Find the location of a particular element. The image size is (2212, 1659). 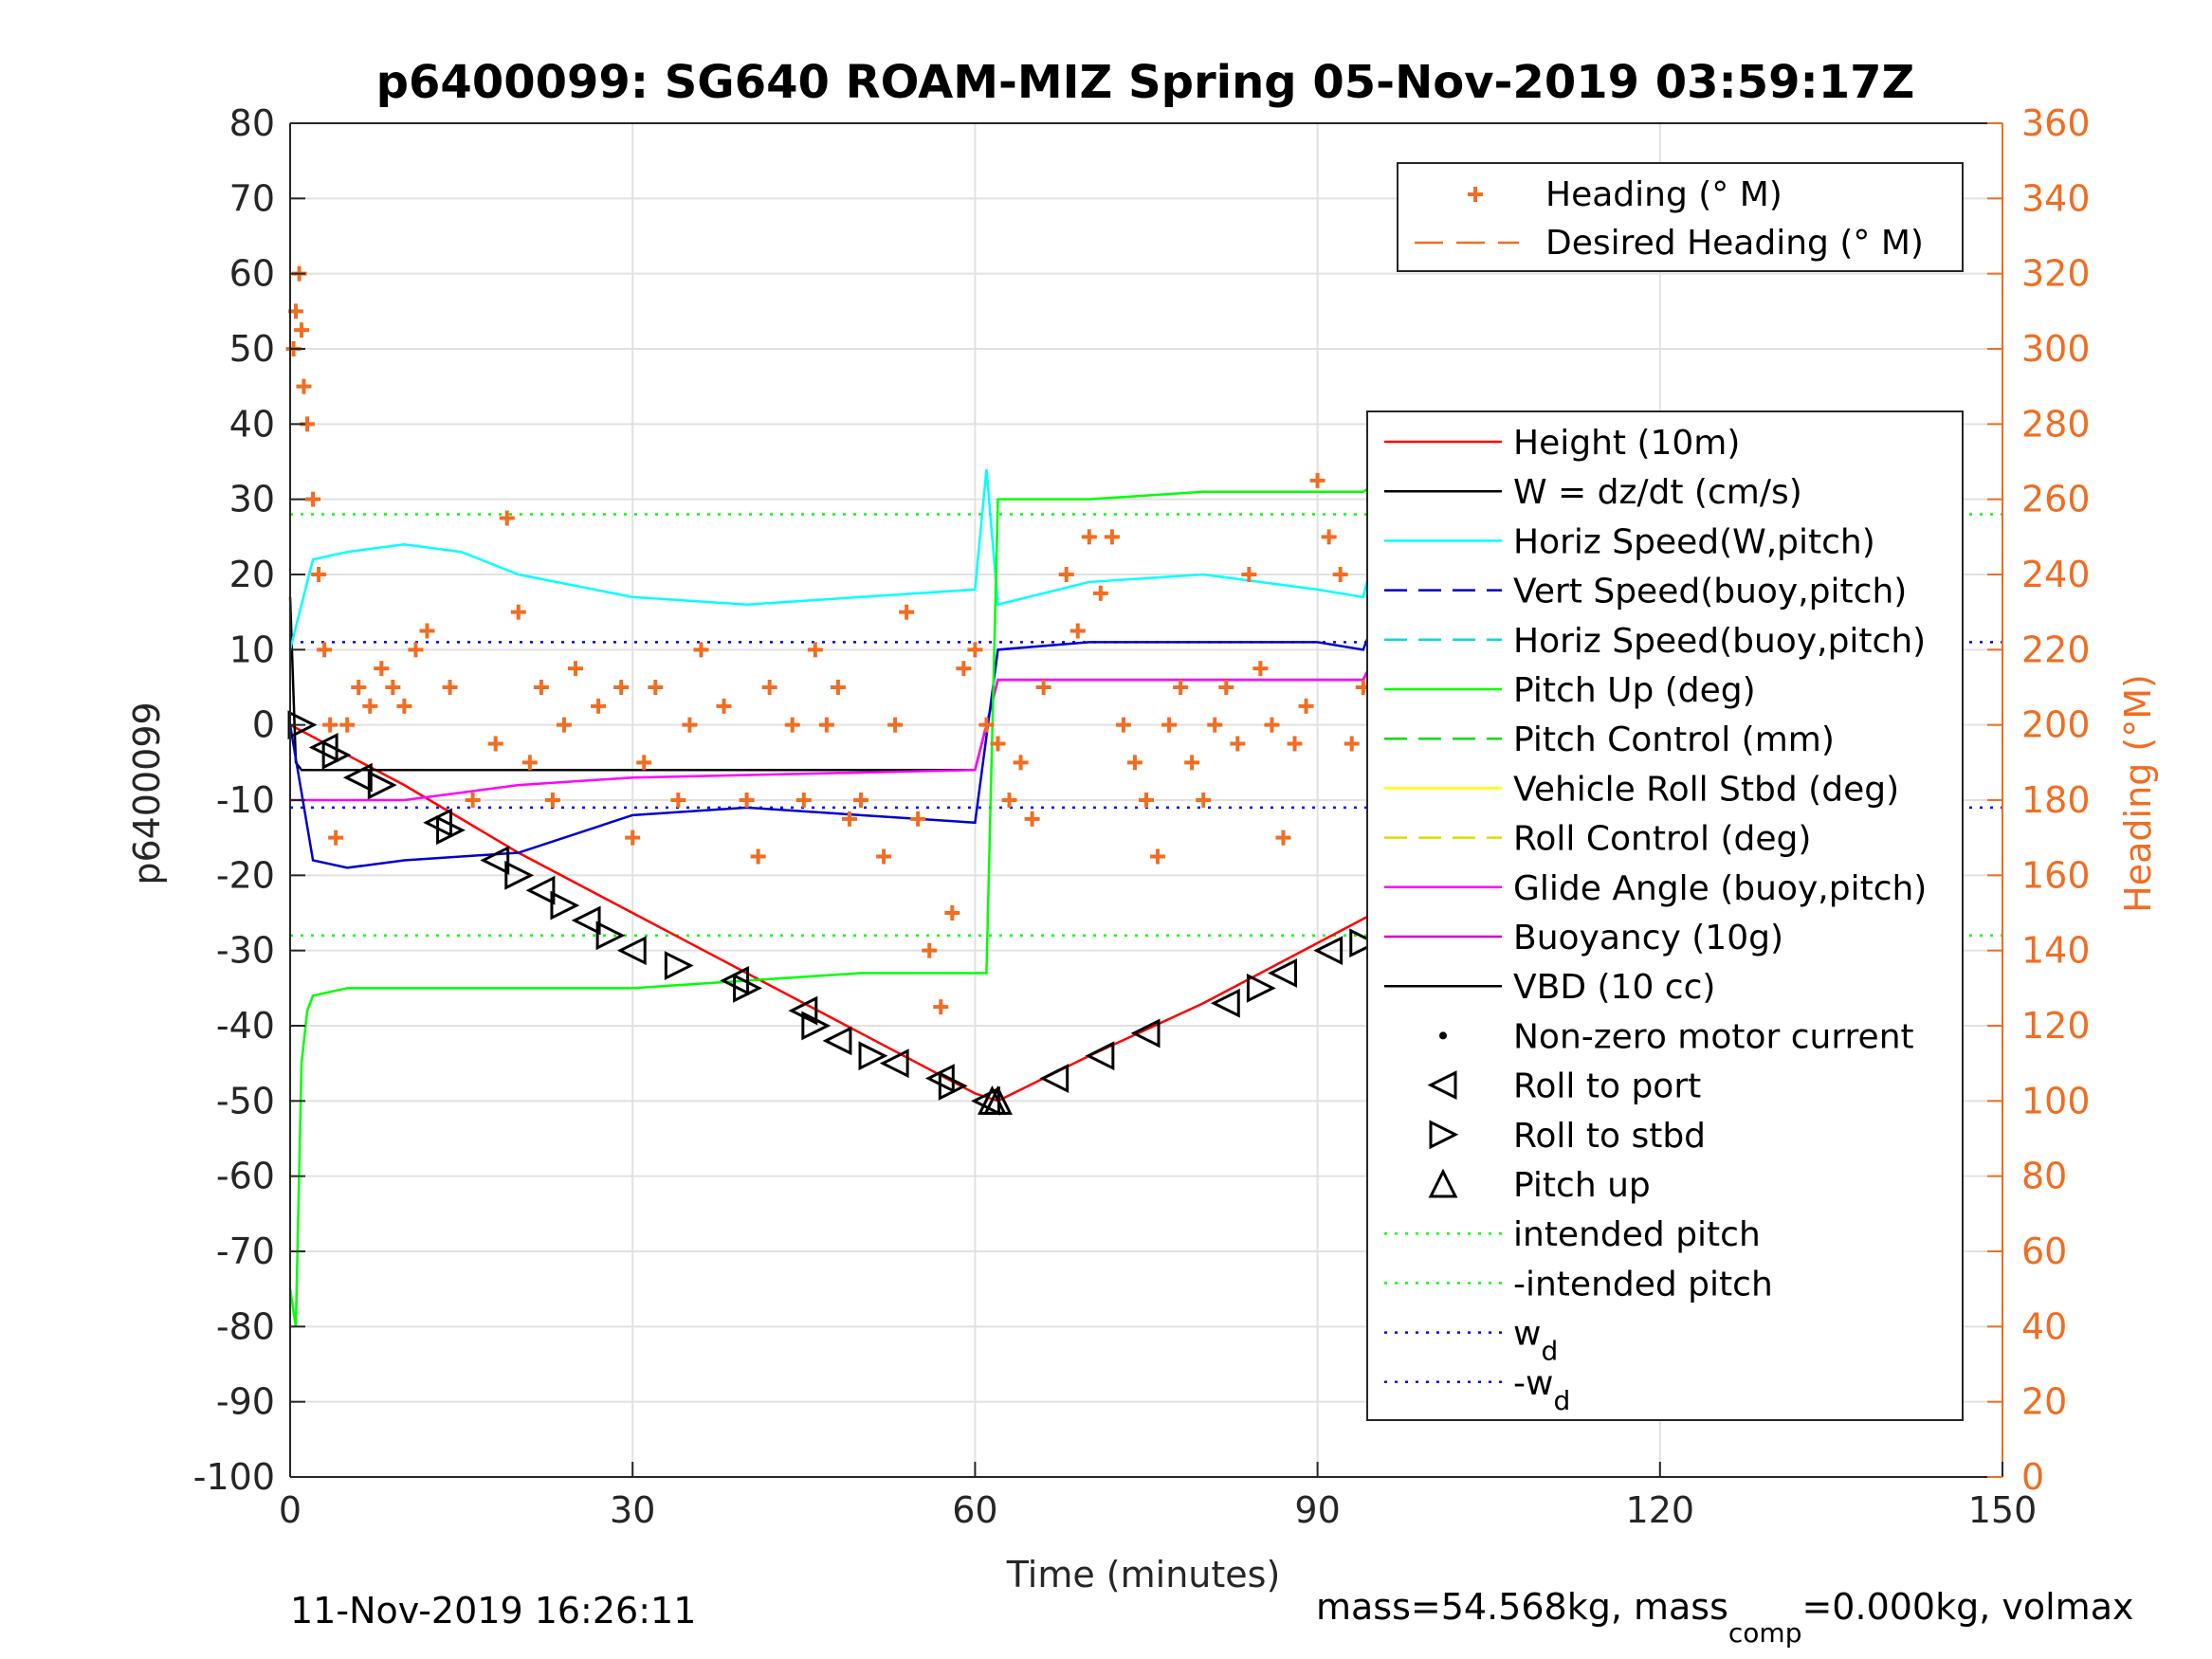

y-tick-label: -60 is located at coordinates (245, 1176).